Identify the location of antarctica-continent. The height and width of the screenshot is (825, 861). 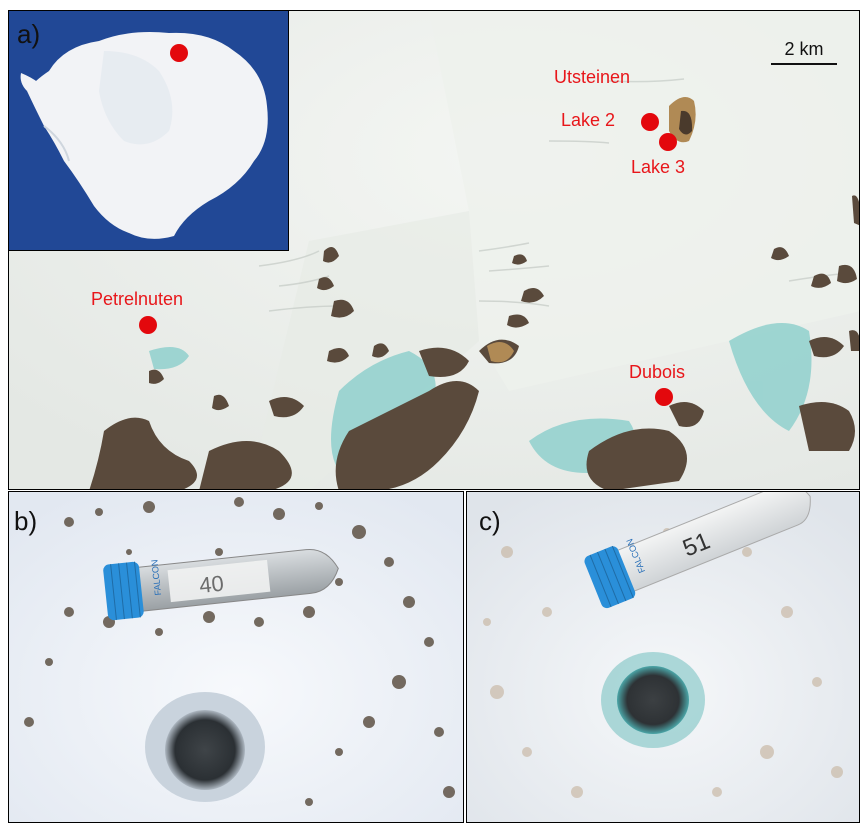
(148, 130).